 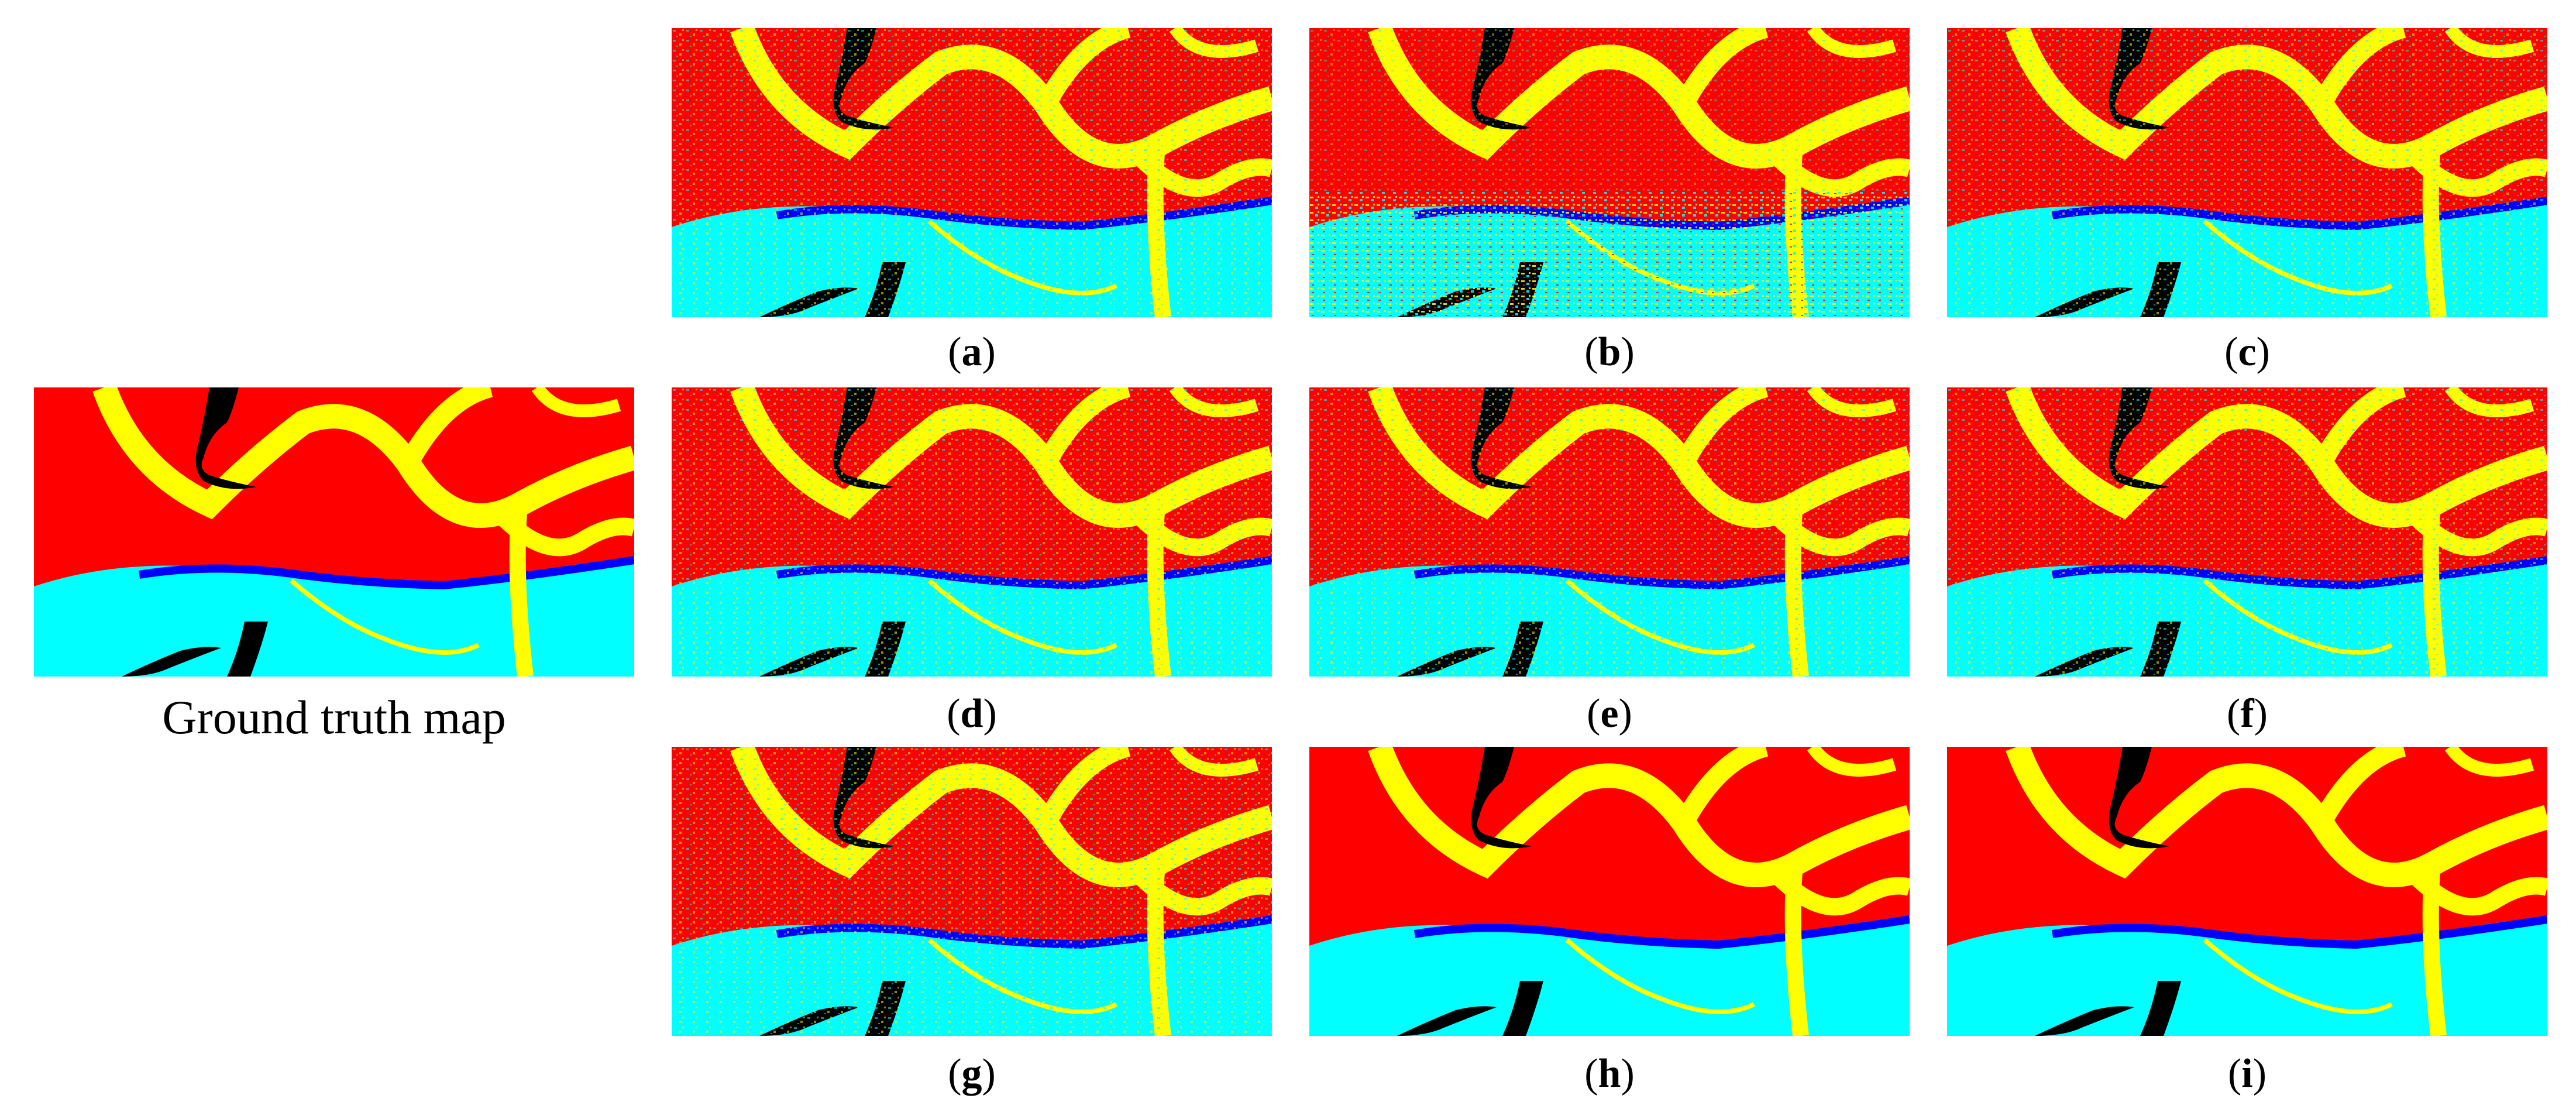 I want to click on caption-d-open: (, so click(x=954, y=713).